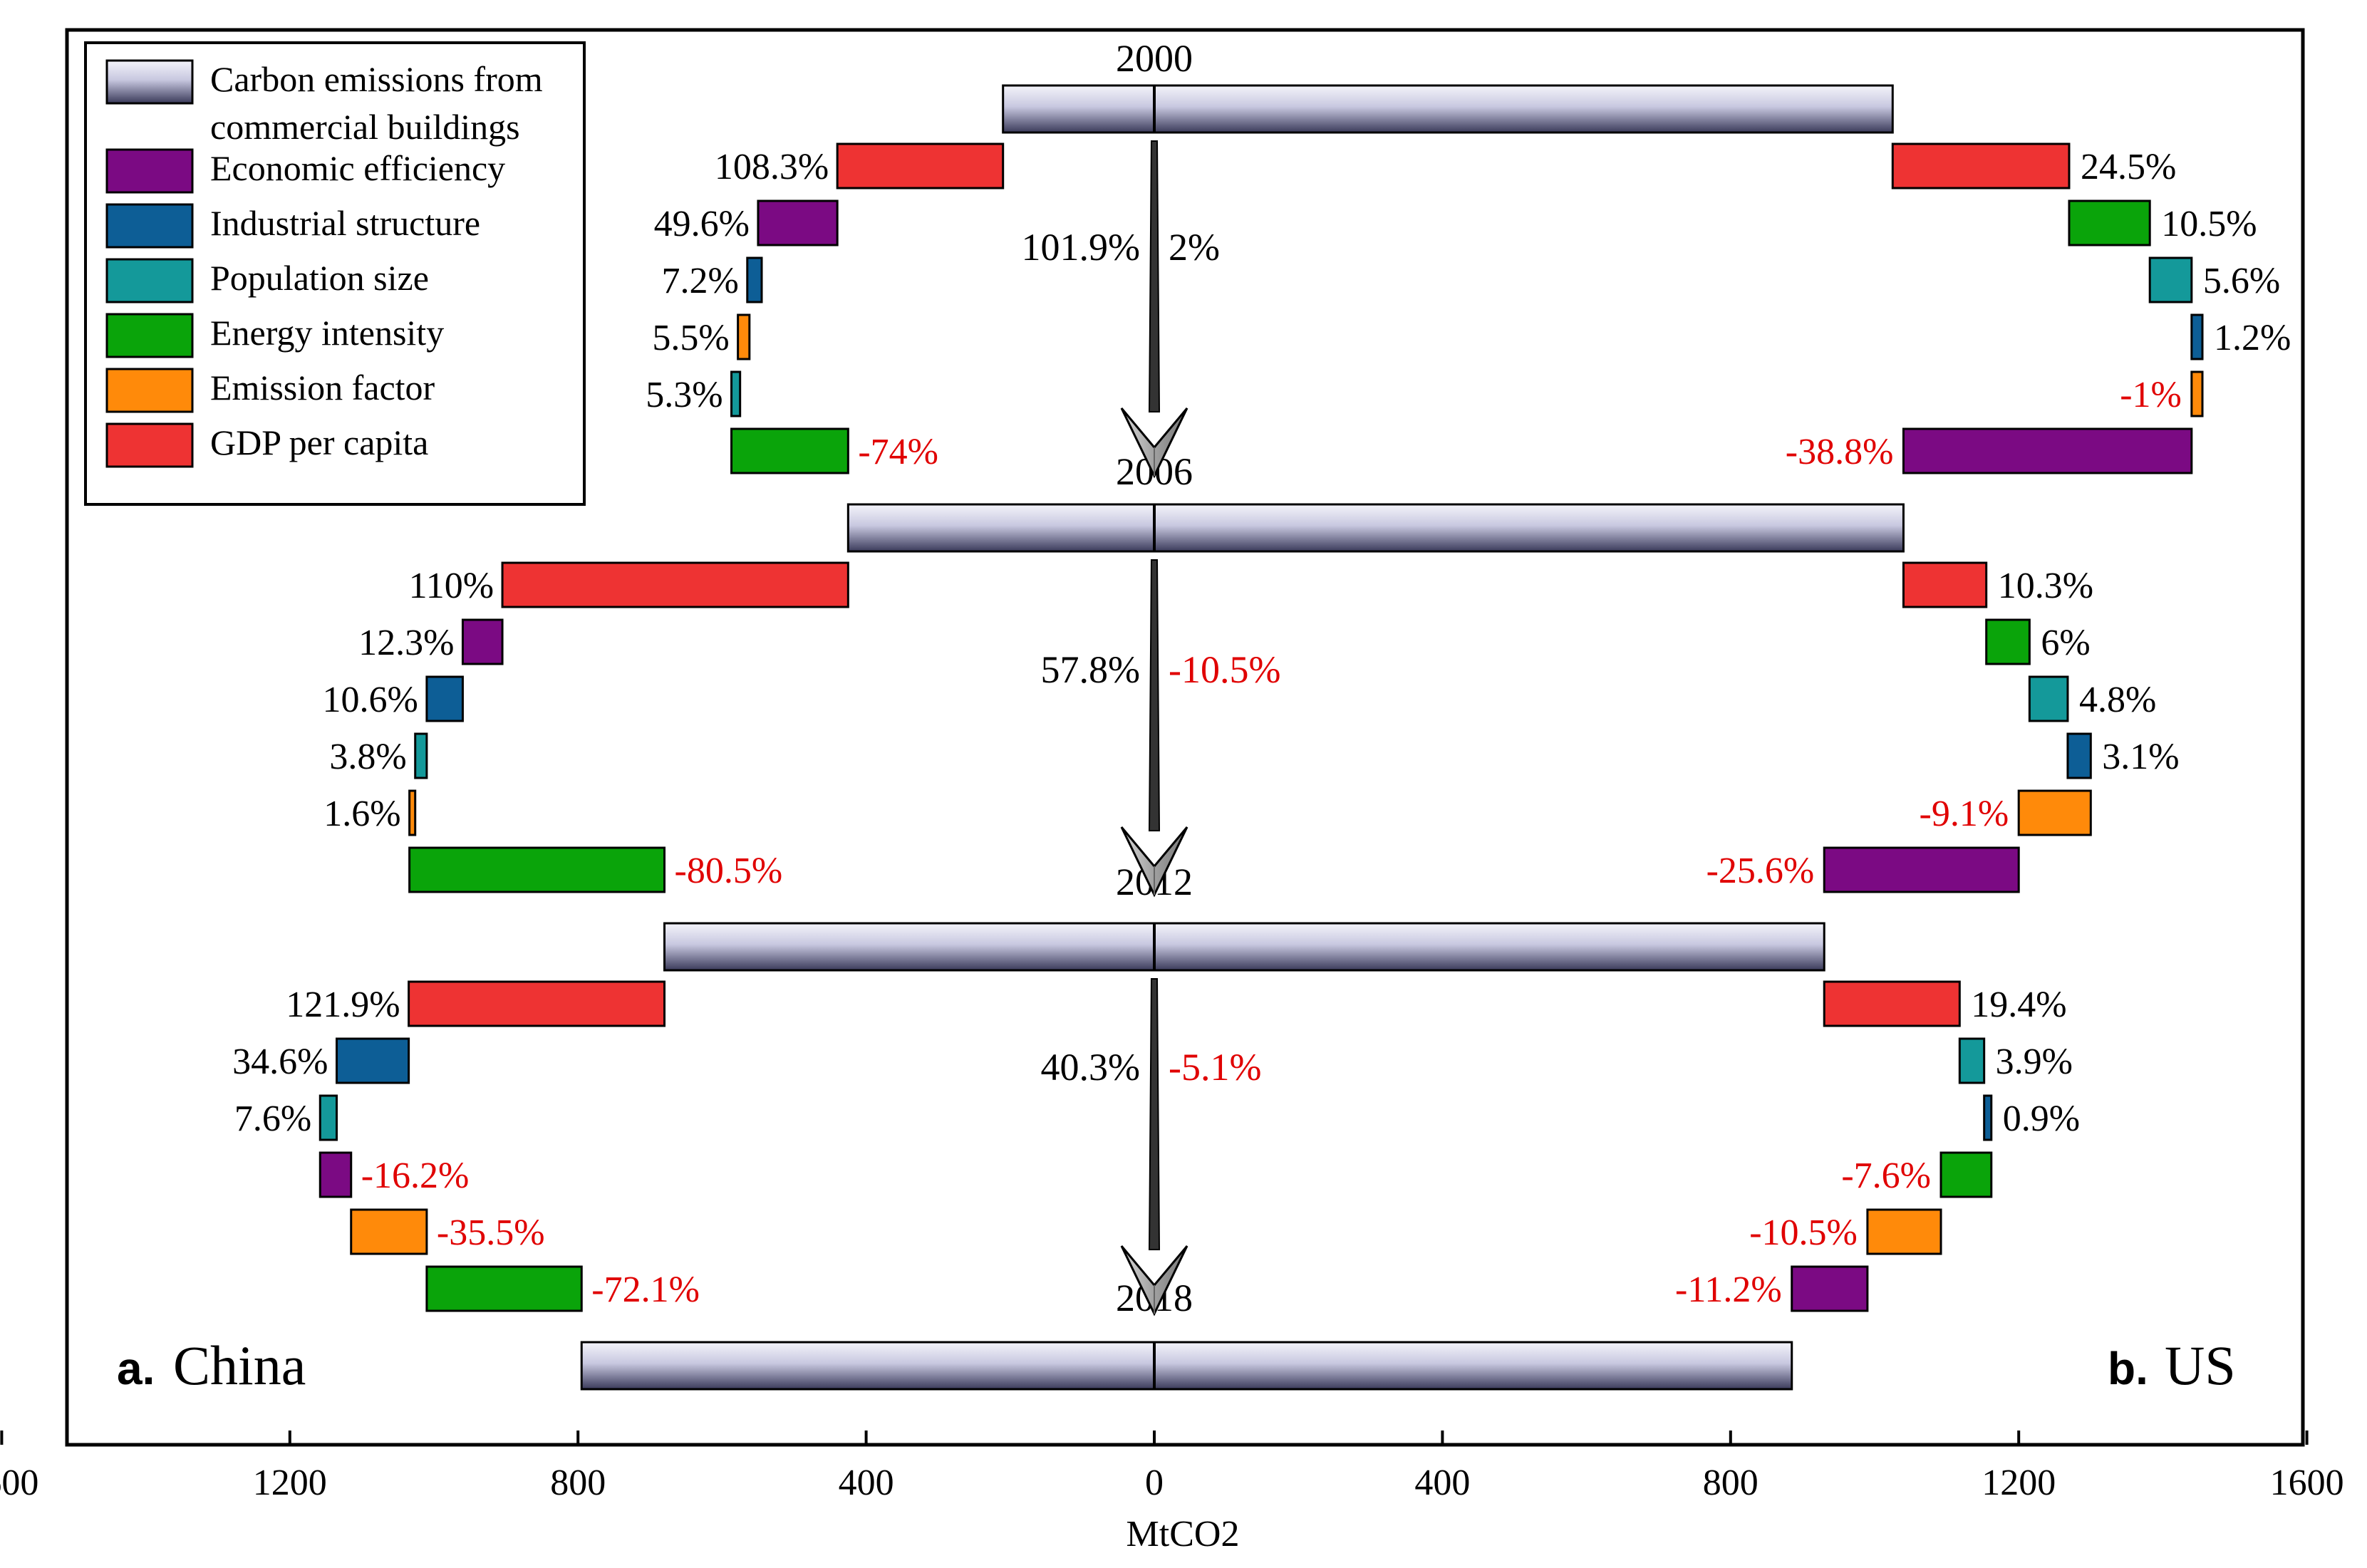 The width and height of the screenshot is (2367, 1568). Describe the element at coordinates (150, 226) in the screenshot. I see `legend-swatch-industrial-structure` at that location.